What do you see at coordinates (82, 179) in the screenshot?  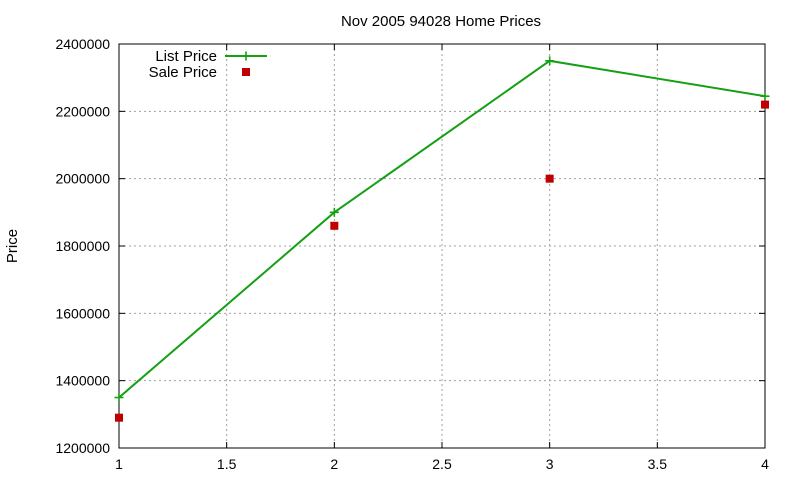 I see `y-tick-label: 2000000` at bounding box center [82, 179].